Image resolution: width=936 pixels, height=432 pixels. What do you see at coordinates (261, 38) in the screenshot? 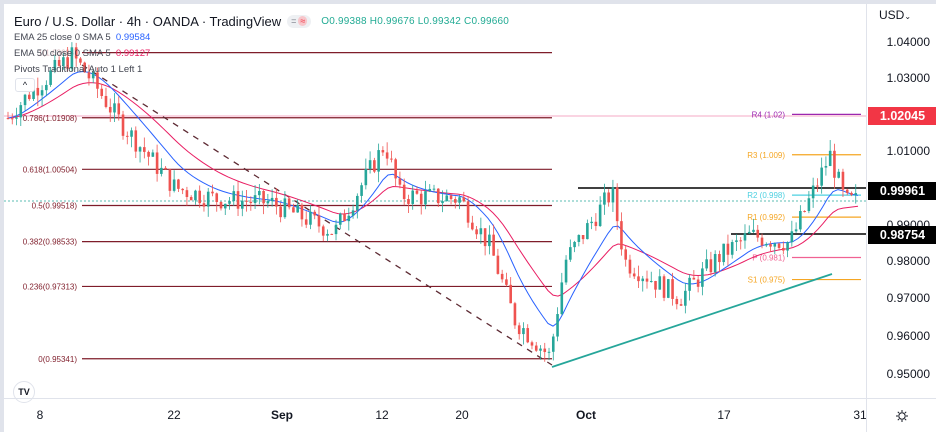
I see `indicator-ema25: EMA 25 close 0 SMA 5 0.99584` at bounding box center [261, 38].